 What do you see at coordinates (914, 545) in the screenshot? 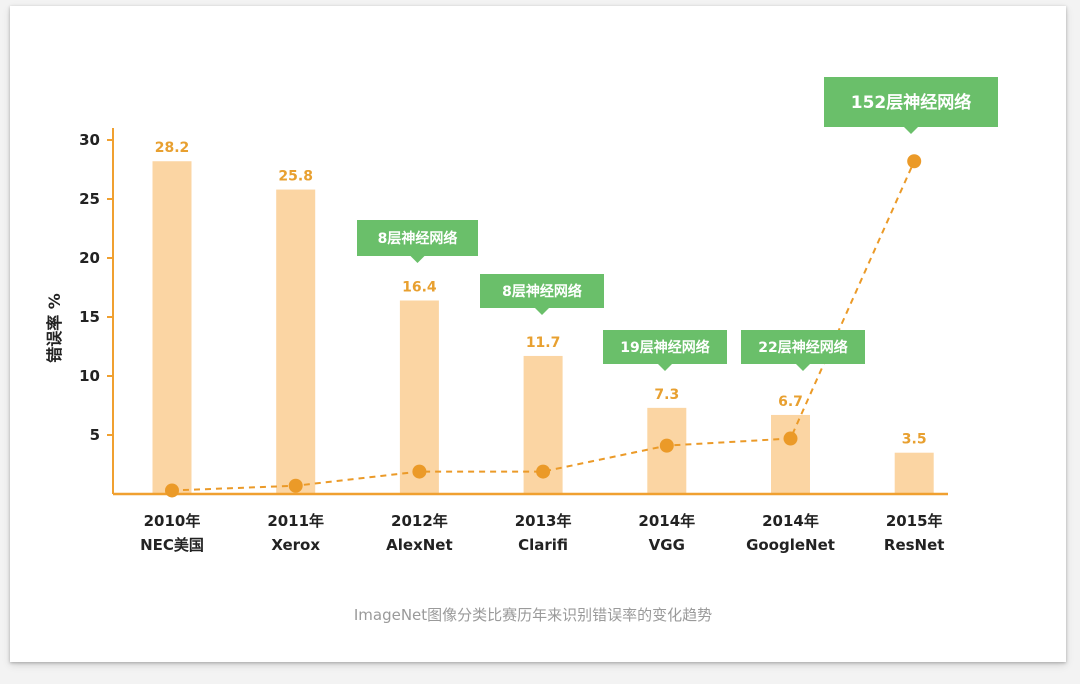
I see `x-label-6-1: ResNet` at bounding box center [914, 545].